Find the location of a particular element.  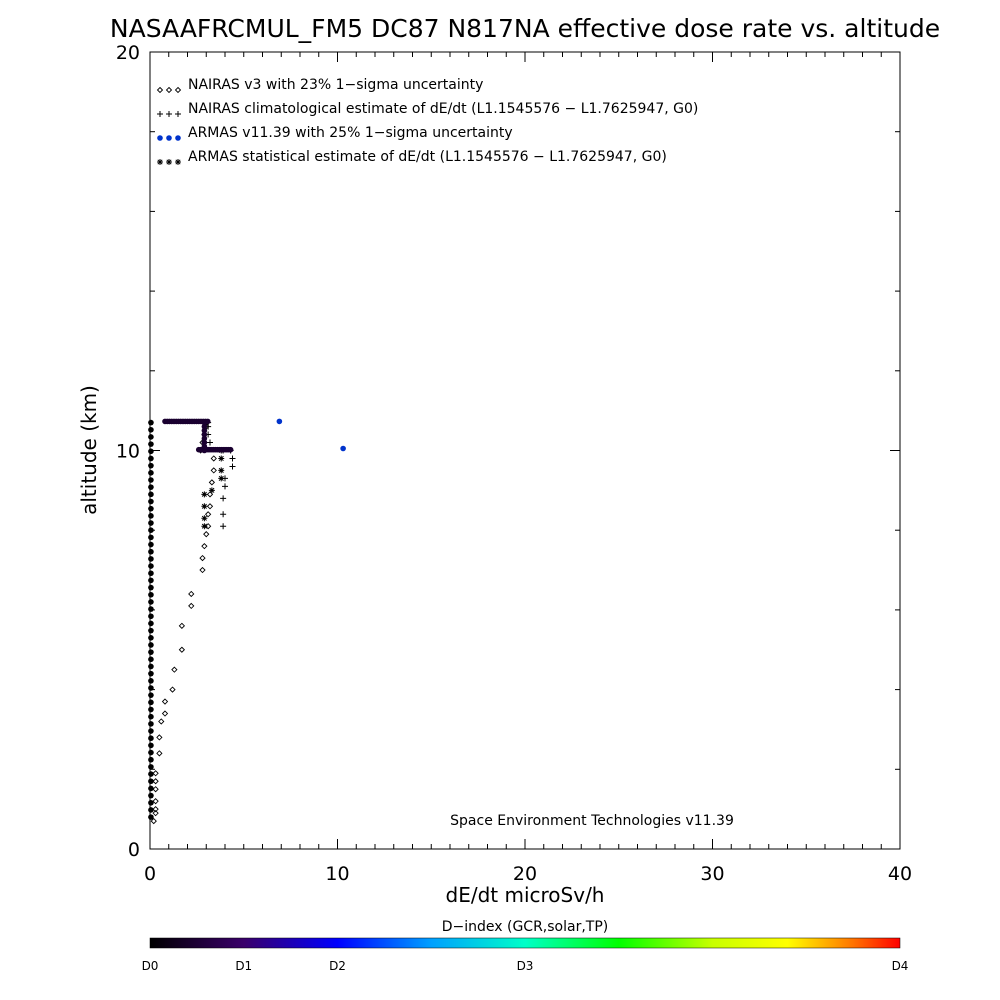

x-tick-label: 0 is located at coordinates (150, 874).